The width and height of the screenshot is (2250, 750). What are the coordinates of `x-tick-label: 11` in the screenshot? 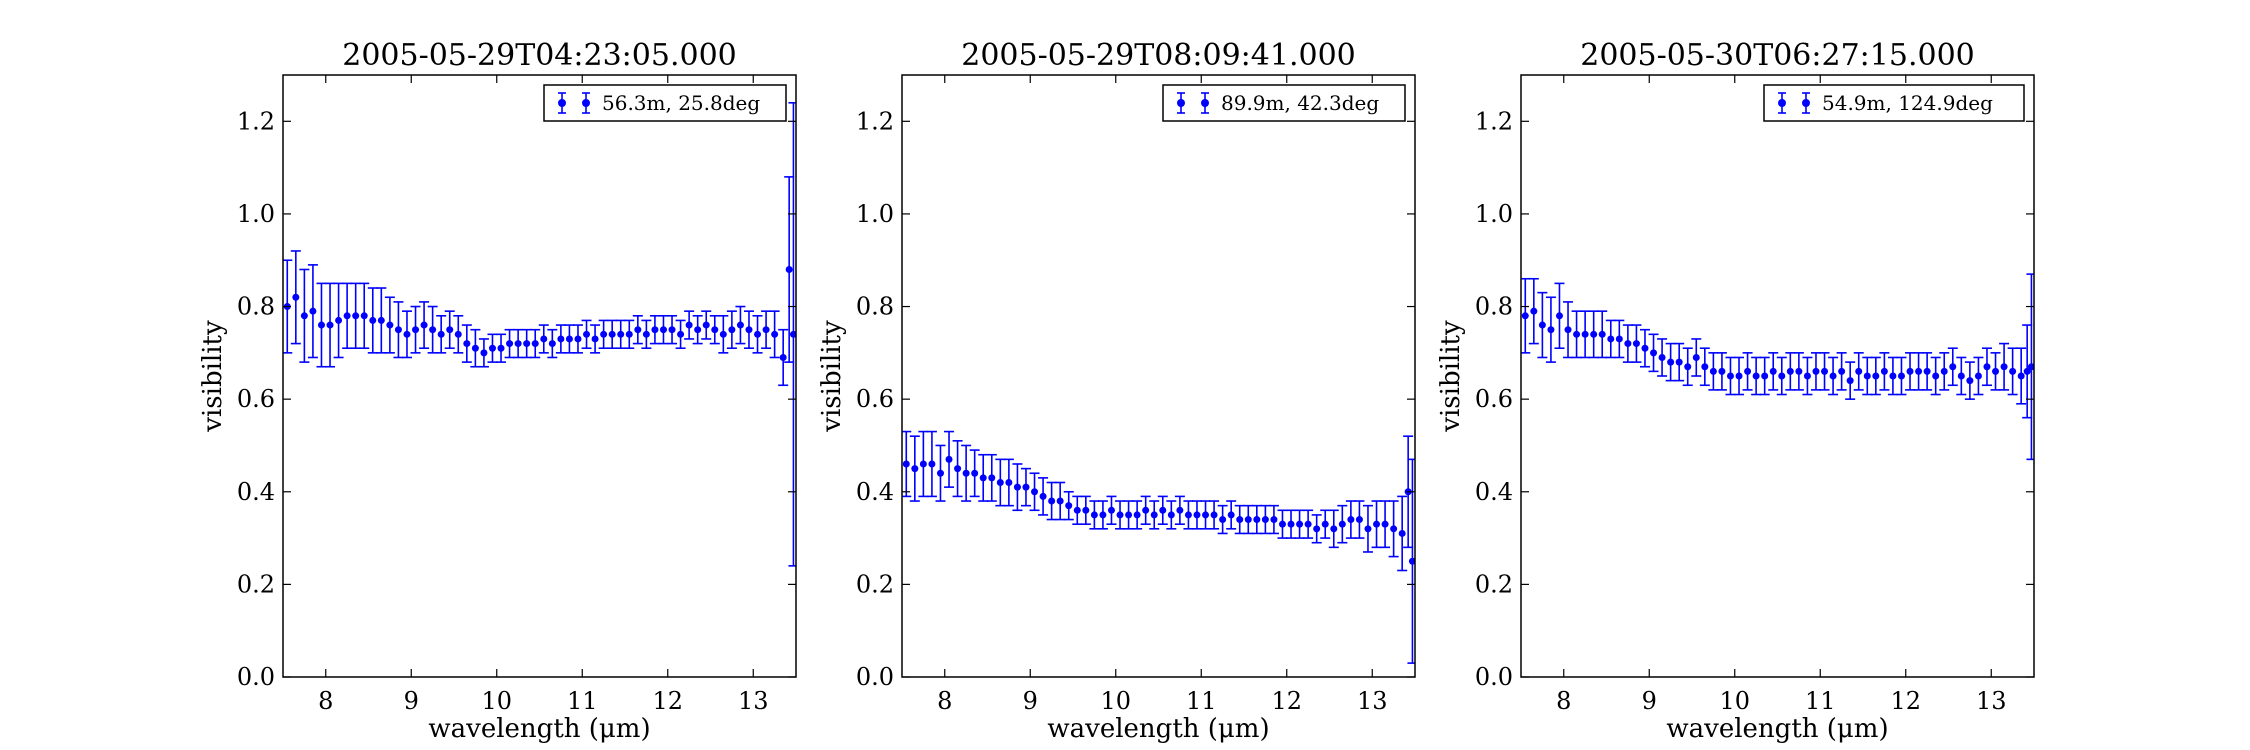 It's located at (1820, 701).